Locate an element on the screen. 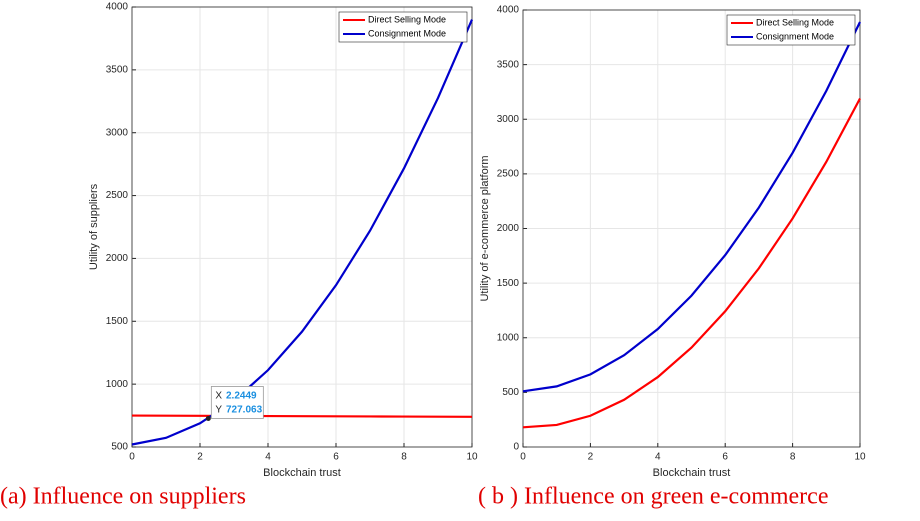 This screenshot has width=920, height=521. y-axis-label: Utility of suppliers is located at coordinates (94, 226).